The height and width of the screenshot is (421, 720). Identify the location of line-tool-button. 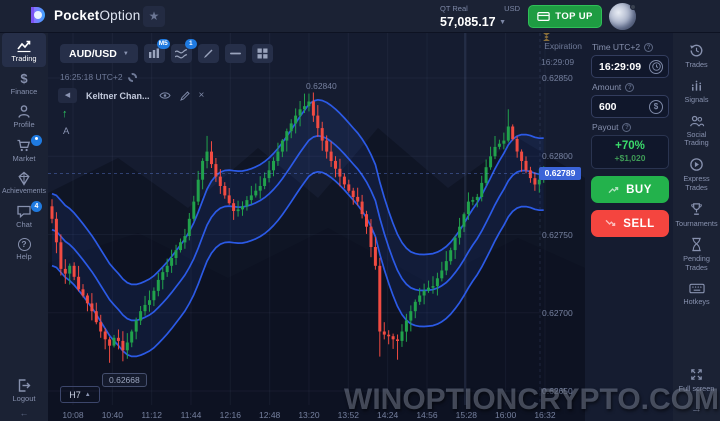
(235, 53).